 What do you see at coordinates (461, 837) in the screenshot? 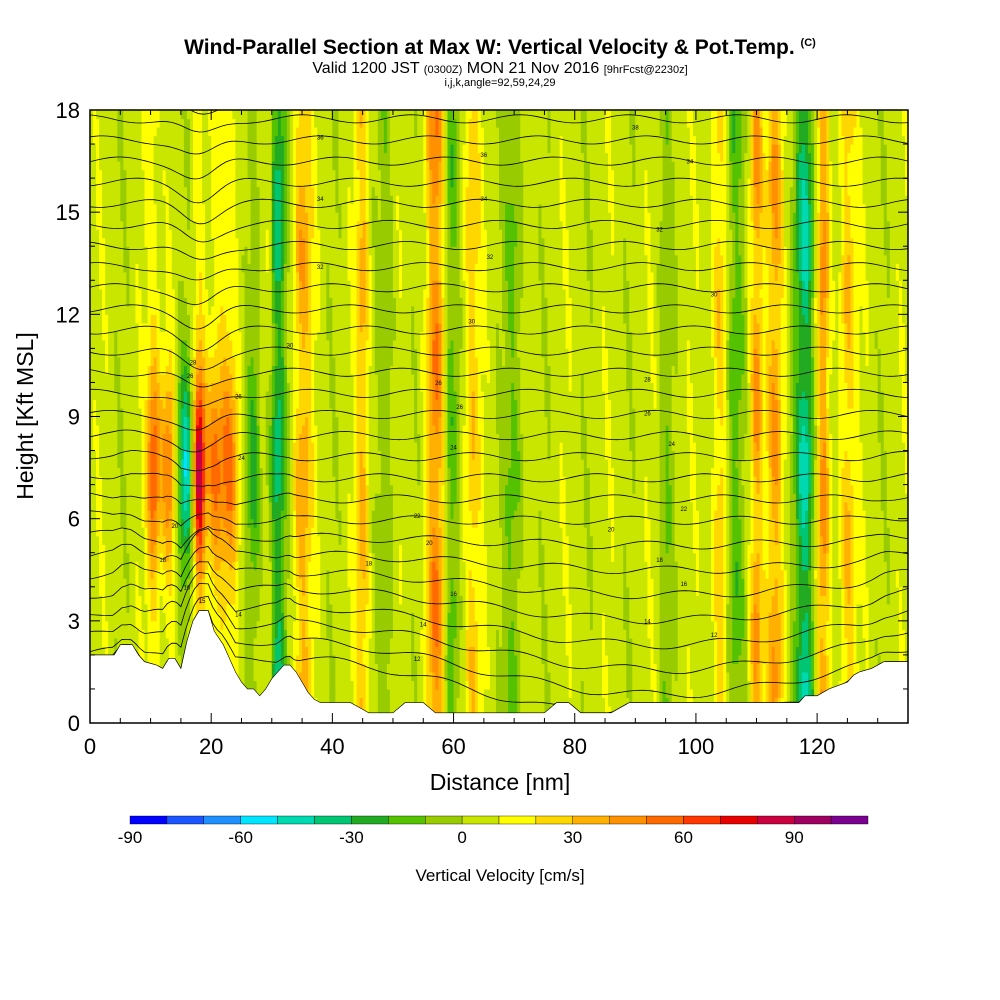
I see `colorbar-tick-label: 0` at bounding box center [461, 837].